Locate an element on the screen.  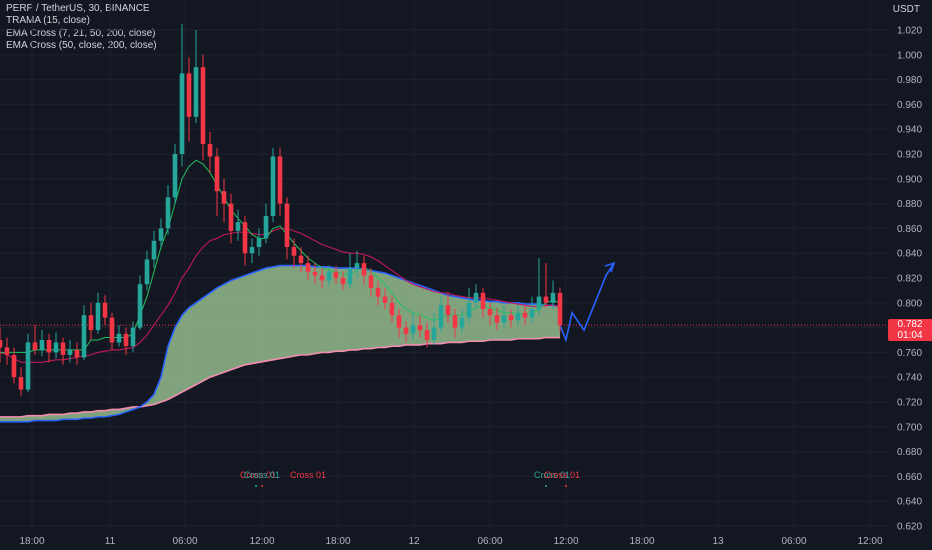
price-tick-label: 1.000 is located at coordinates (909, 55).